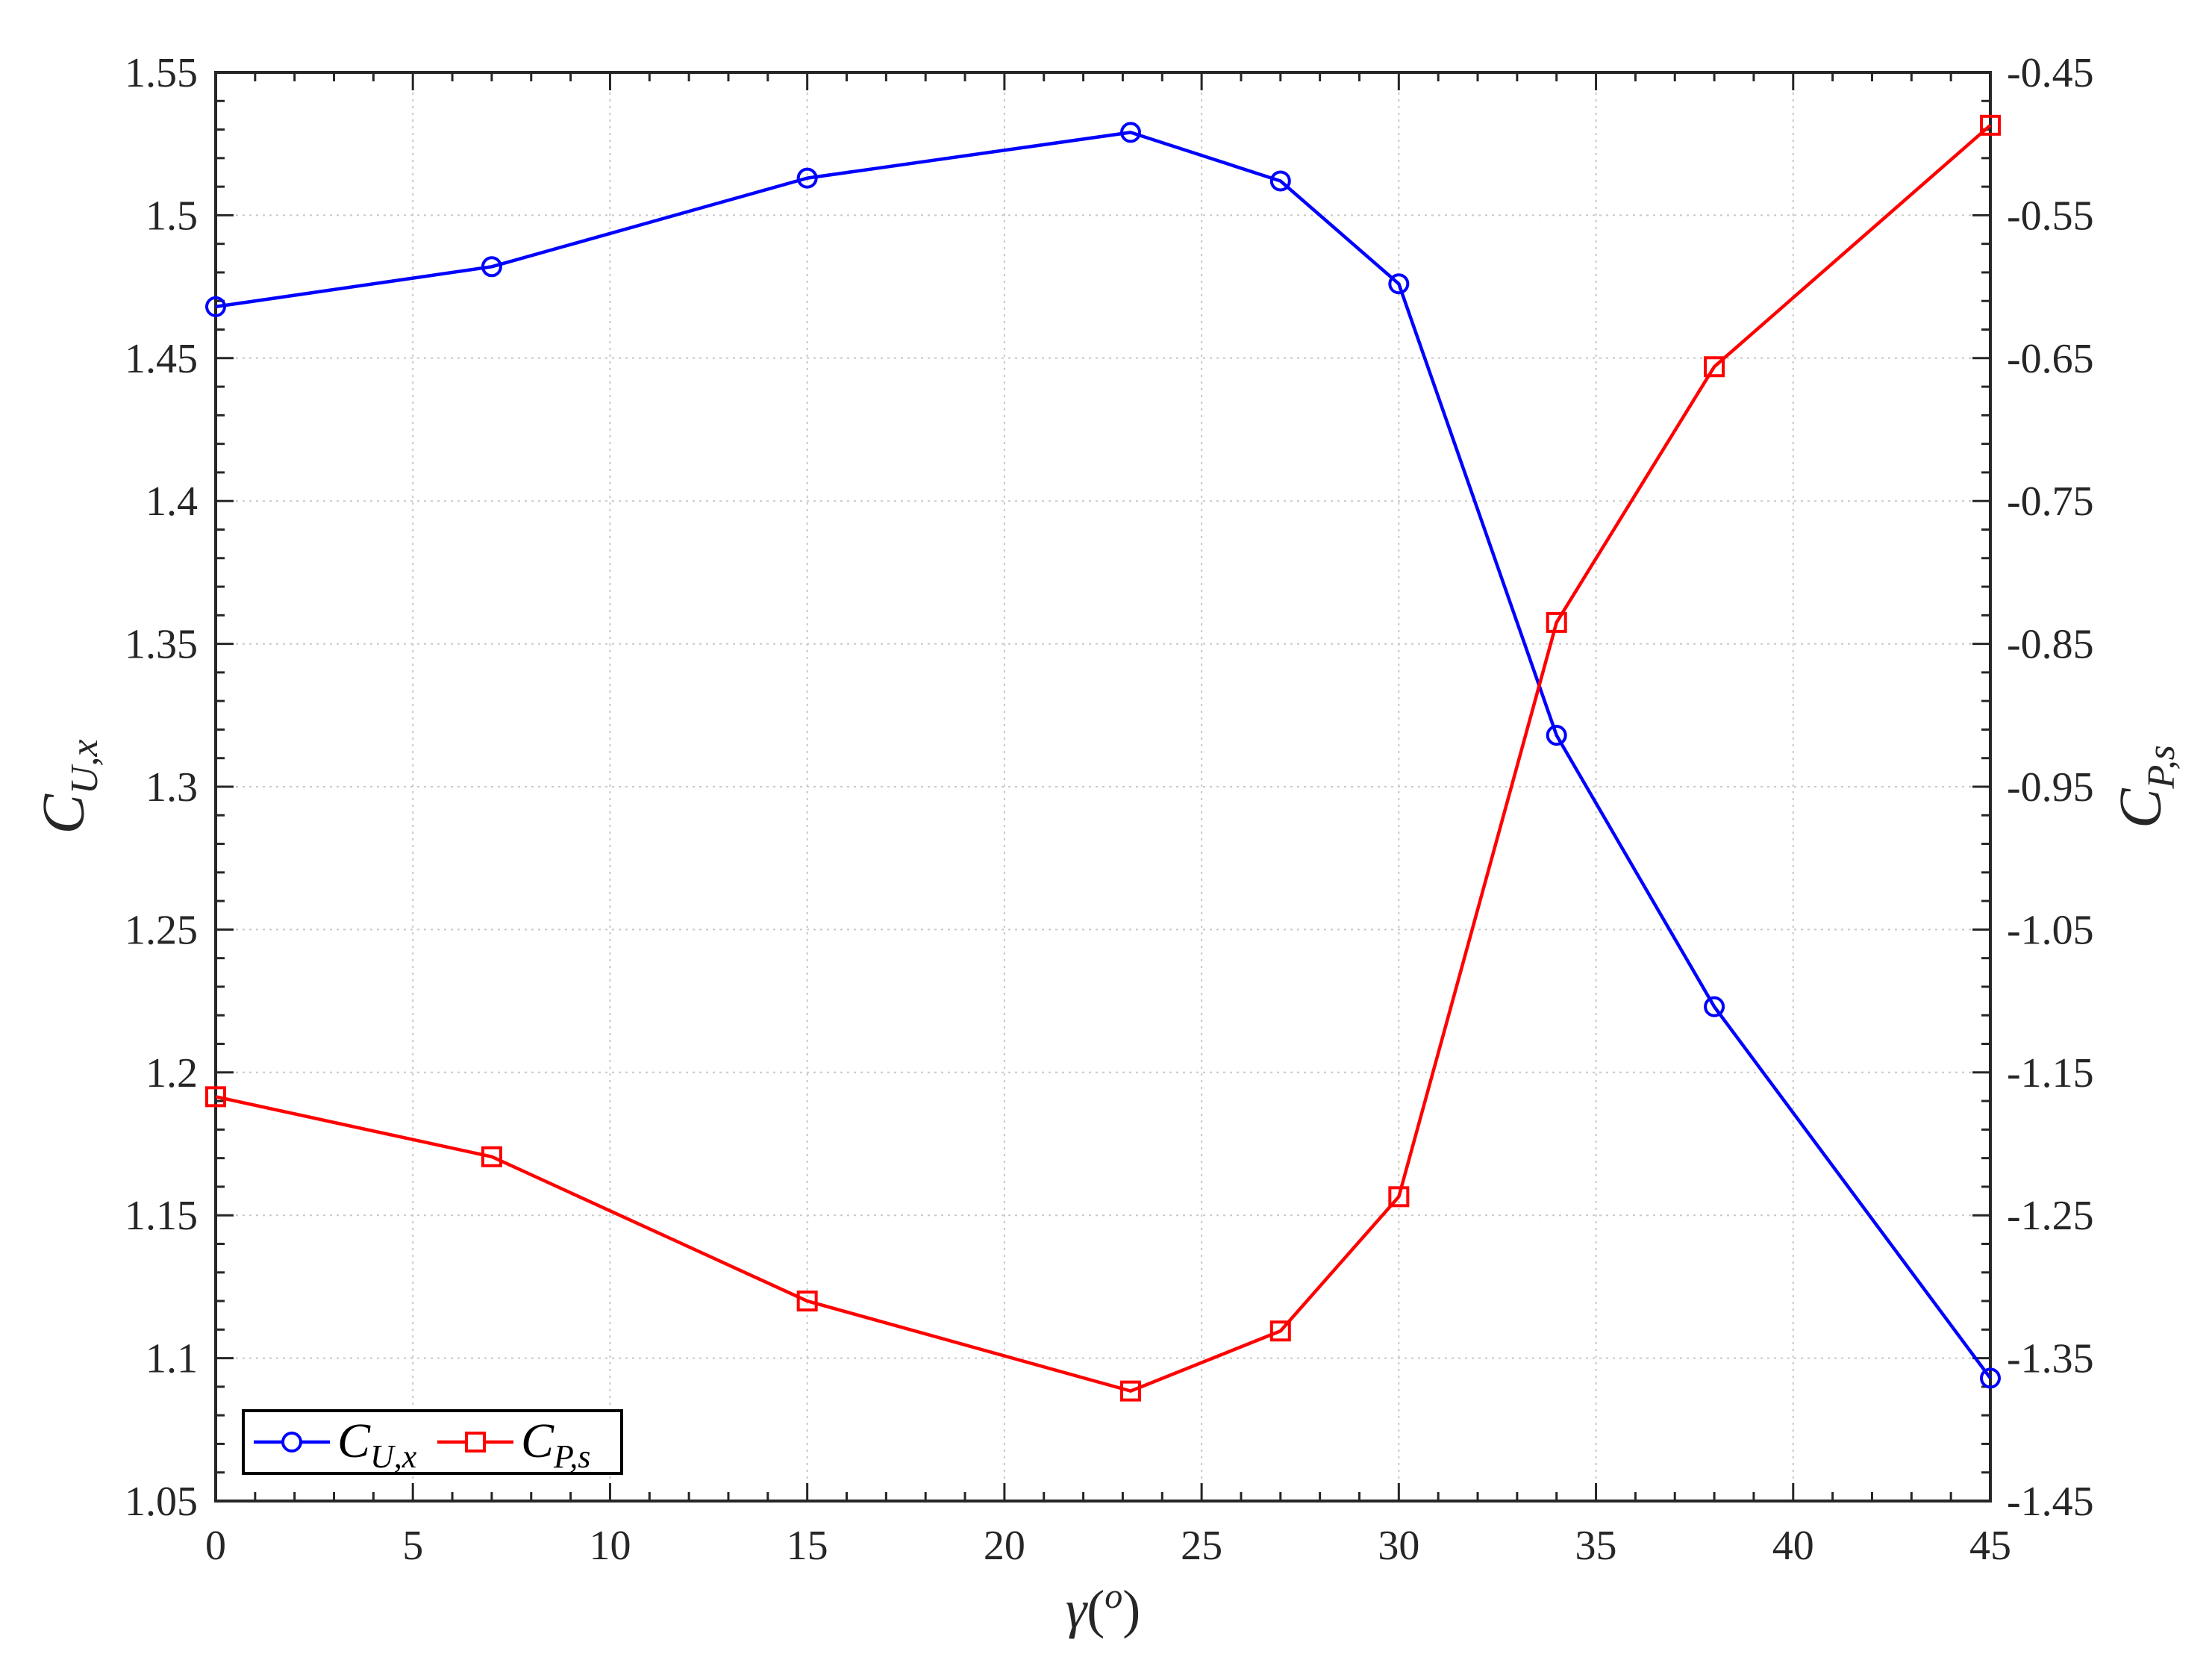 This screenshot has width=2212, height=1660. What do you see at coordinates (161, 930) in the screenshot?
I see `y-left-tick-label: 1.25` at bounding box center [161, 930].